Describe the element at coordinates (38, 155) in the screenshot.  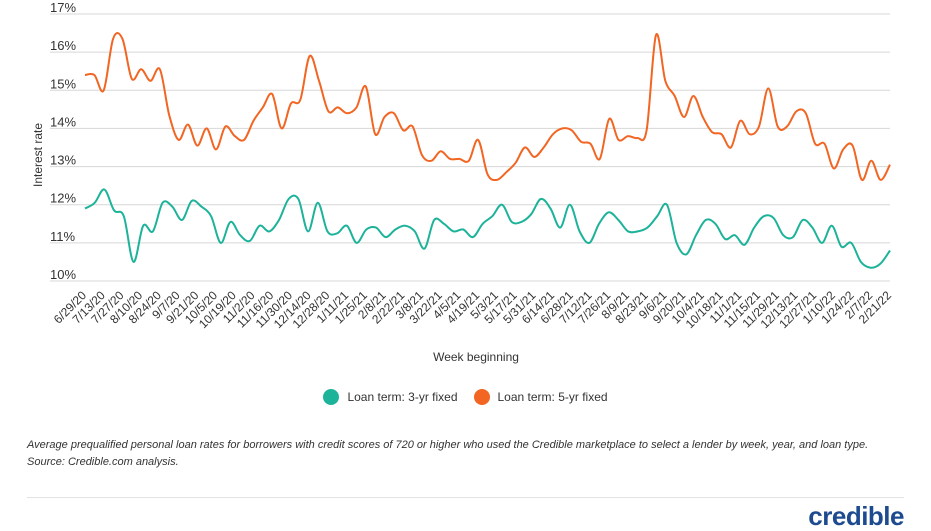
I see `y-axis-label: Interest rate` at that location.